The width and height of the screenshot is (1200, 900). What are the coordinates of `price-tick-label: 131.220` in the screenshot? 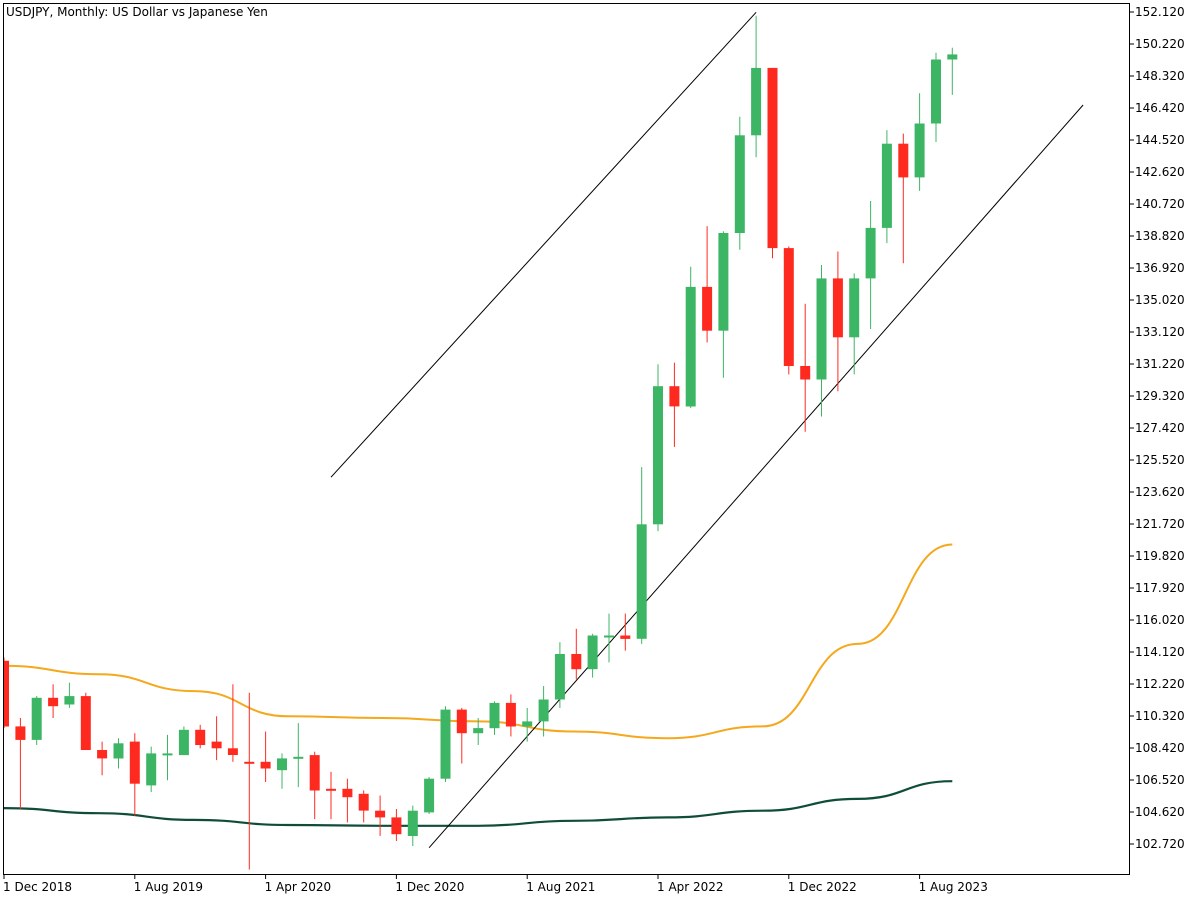 It's located at (1160, 364).